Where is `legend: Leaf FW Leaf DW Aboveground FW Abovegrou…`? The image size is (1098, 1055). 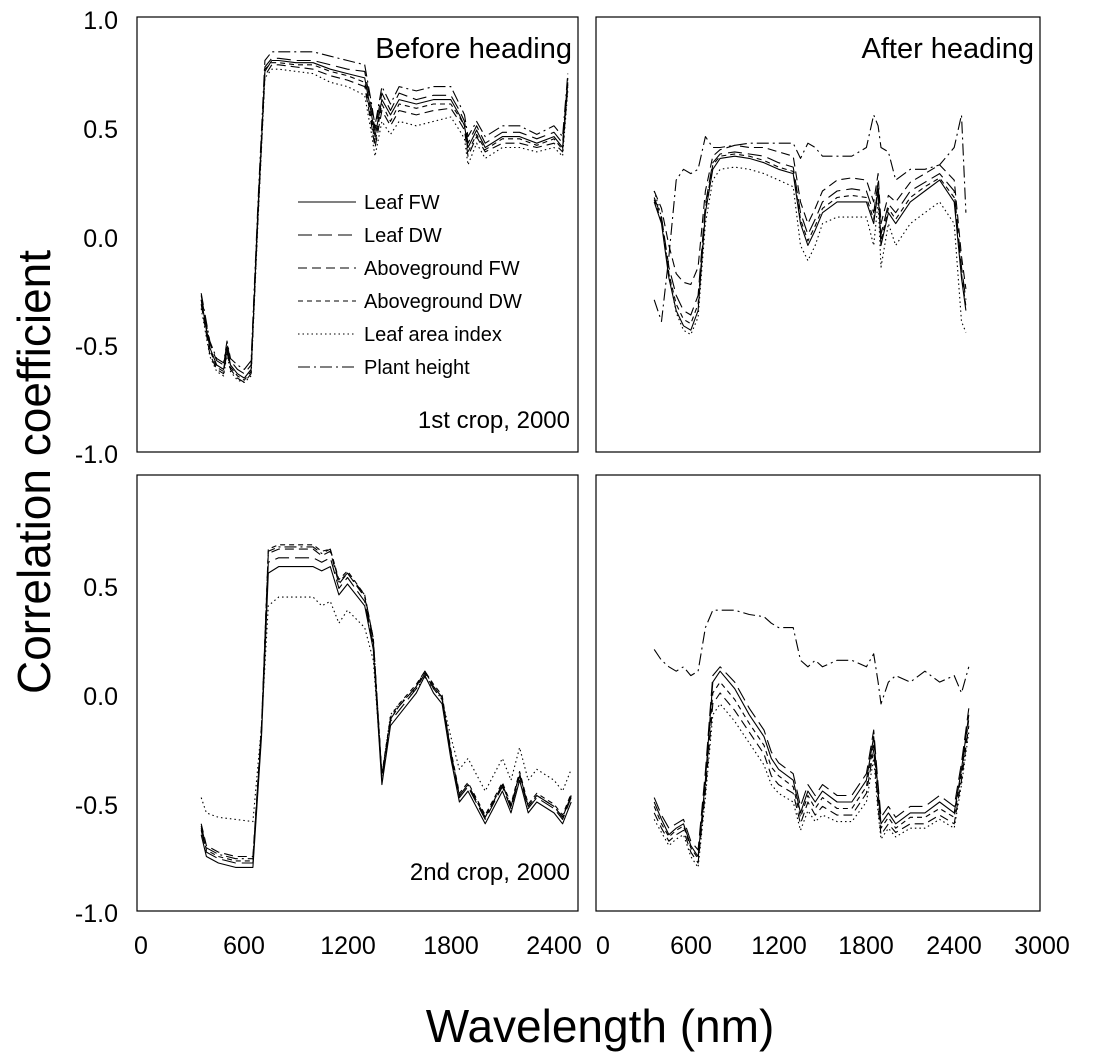
legend: Leaf FW Leaf DW Aboveground FW Abovegrou… is located at coordinates (410, 285).